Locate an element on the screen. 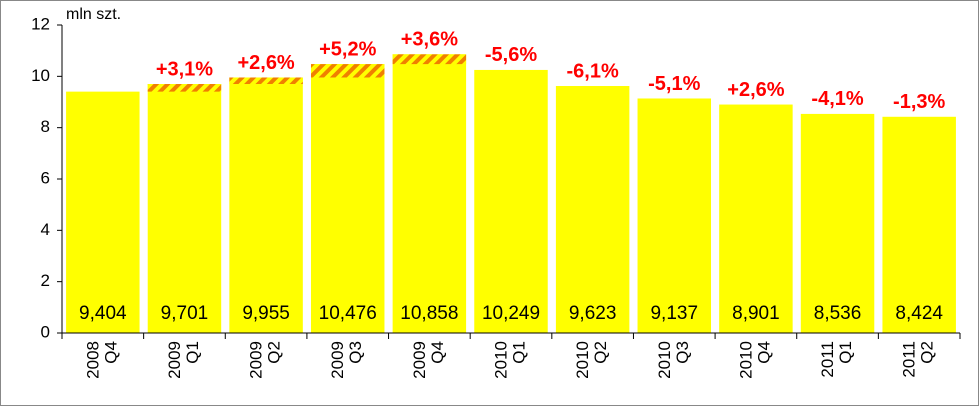 Image resolution: width=980 pixels, height=407 pixels. x-tick-label: 2009 Q1 is located at coordinates (183, 360).